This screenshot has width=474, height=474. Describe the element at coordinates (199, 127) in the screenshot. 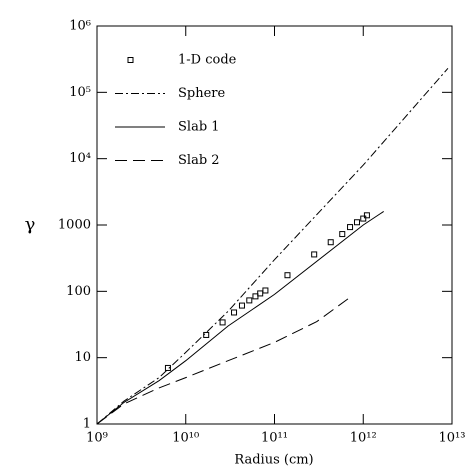

I see `legend-label: Slab 1` at that location.